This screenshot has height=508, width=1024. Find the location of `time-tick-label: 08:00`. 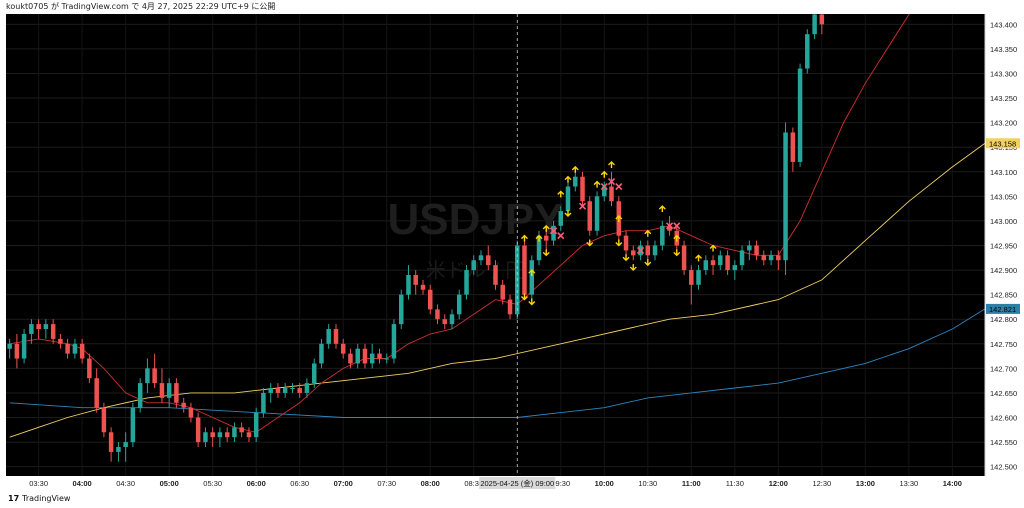

time-tick-label: 08:00 is located at coordinates (430, 483).